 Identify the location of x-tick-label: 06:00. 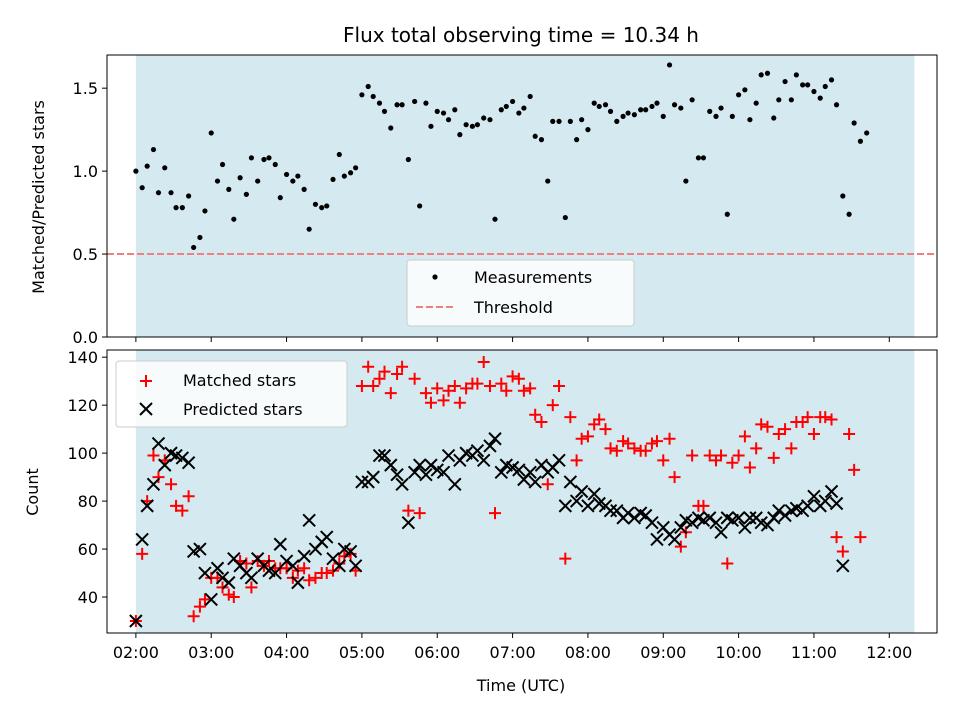
(437, 652).